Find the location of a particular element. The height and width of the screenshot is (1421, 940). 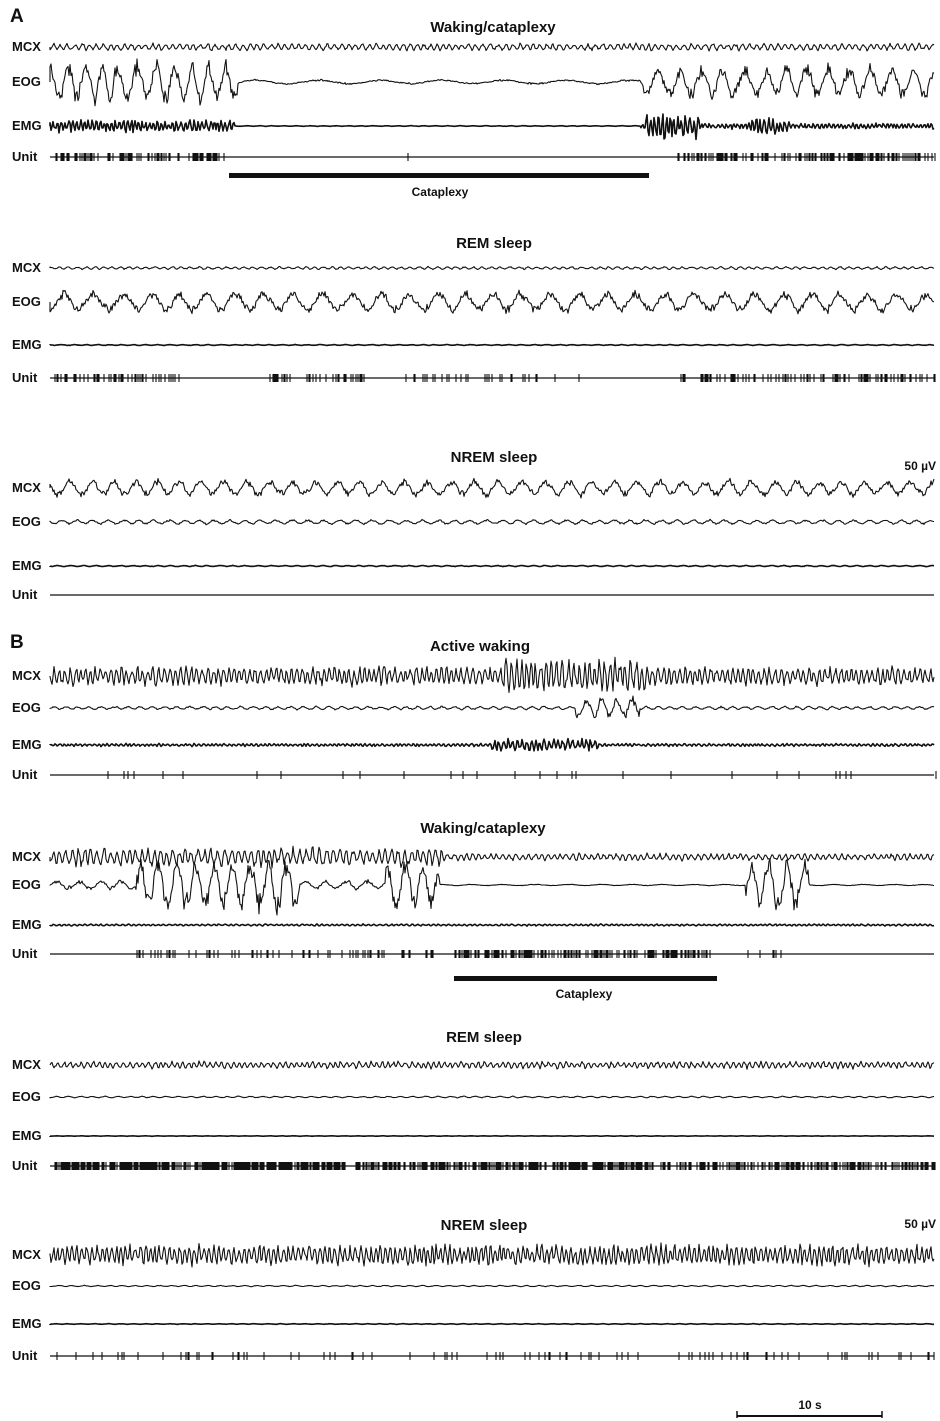

channel-label-eog-a-1: EOG is located at coordinates (26, 301).